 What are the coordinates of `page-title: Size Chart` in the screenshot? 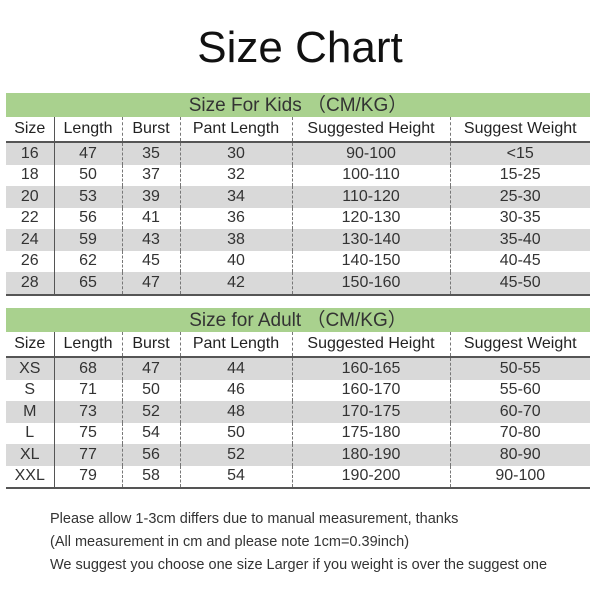 It's located at (300, 47).